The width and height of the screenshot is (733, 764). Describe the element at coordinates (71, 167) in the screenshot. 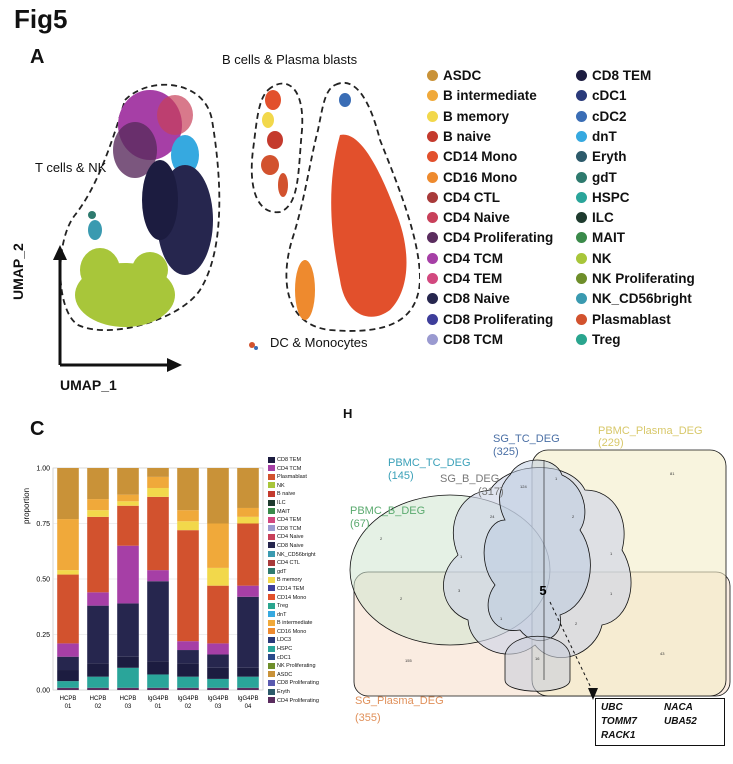

I see `group-label-t-nk: T cells & NK` at that location.